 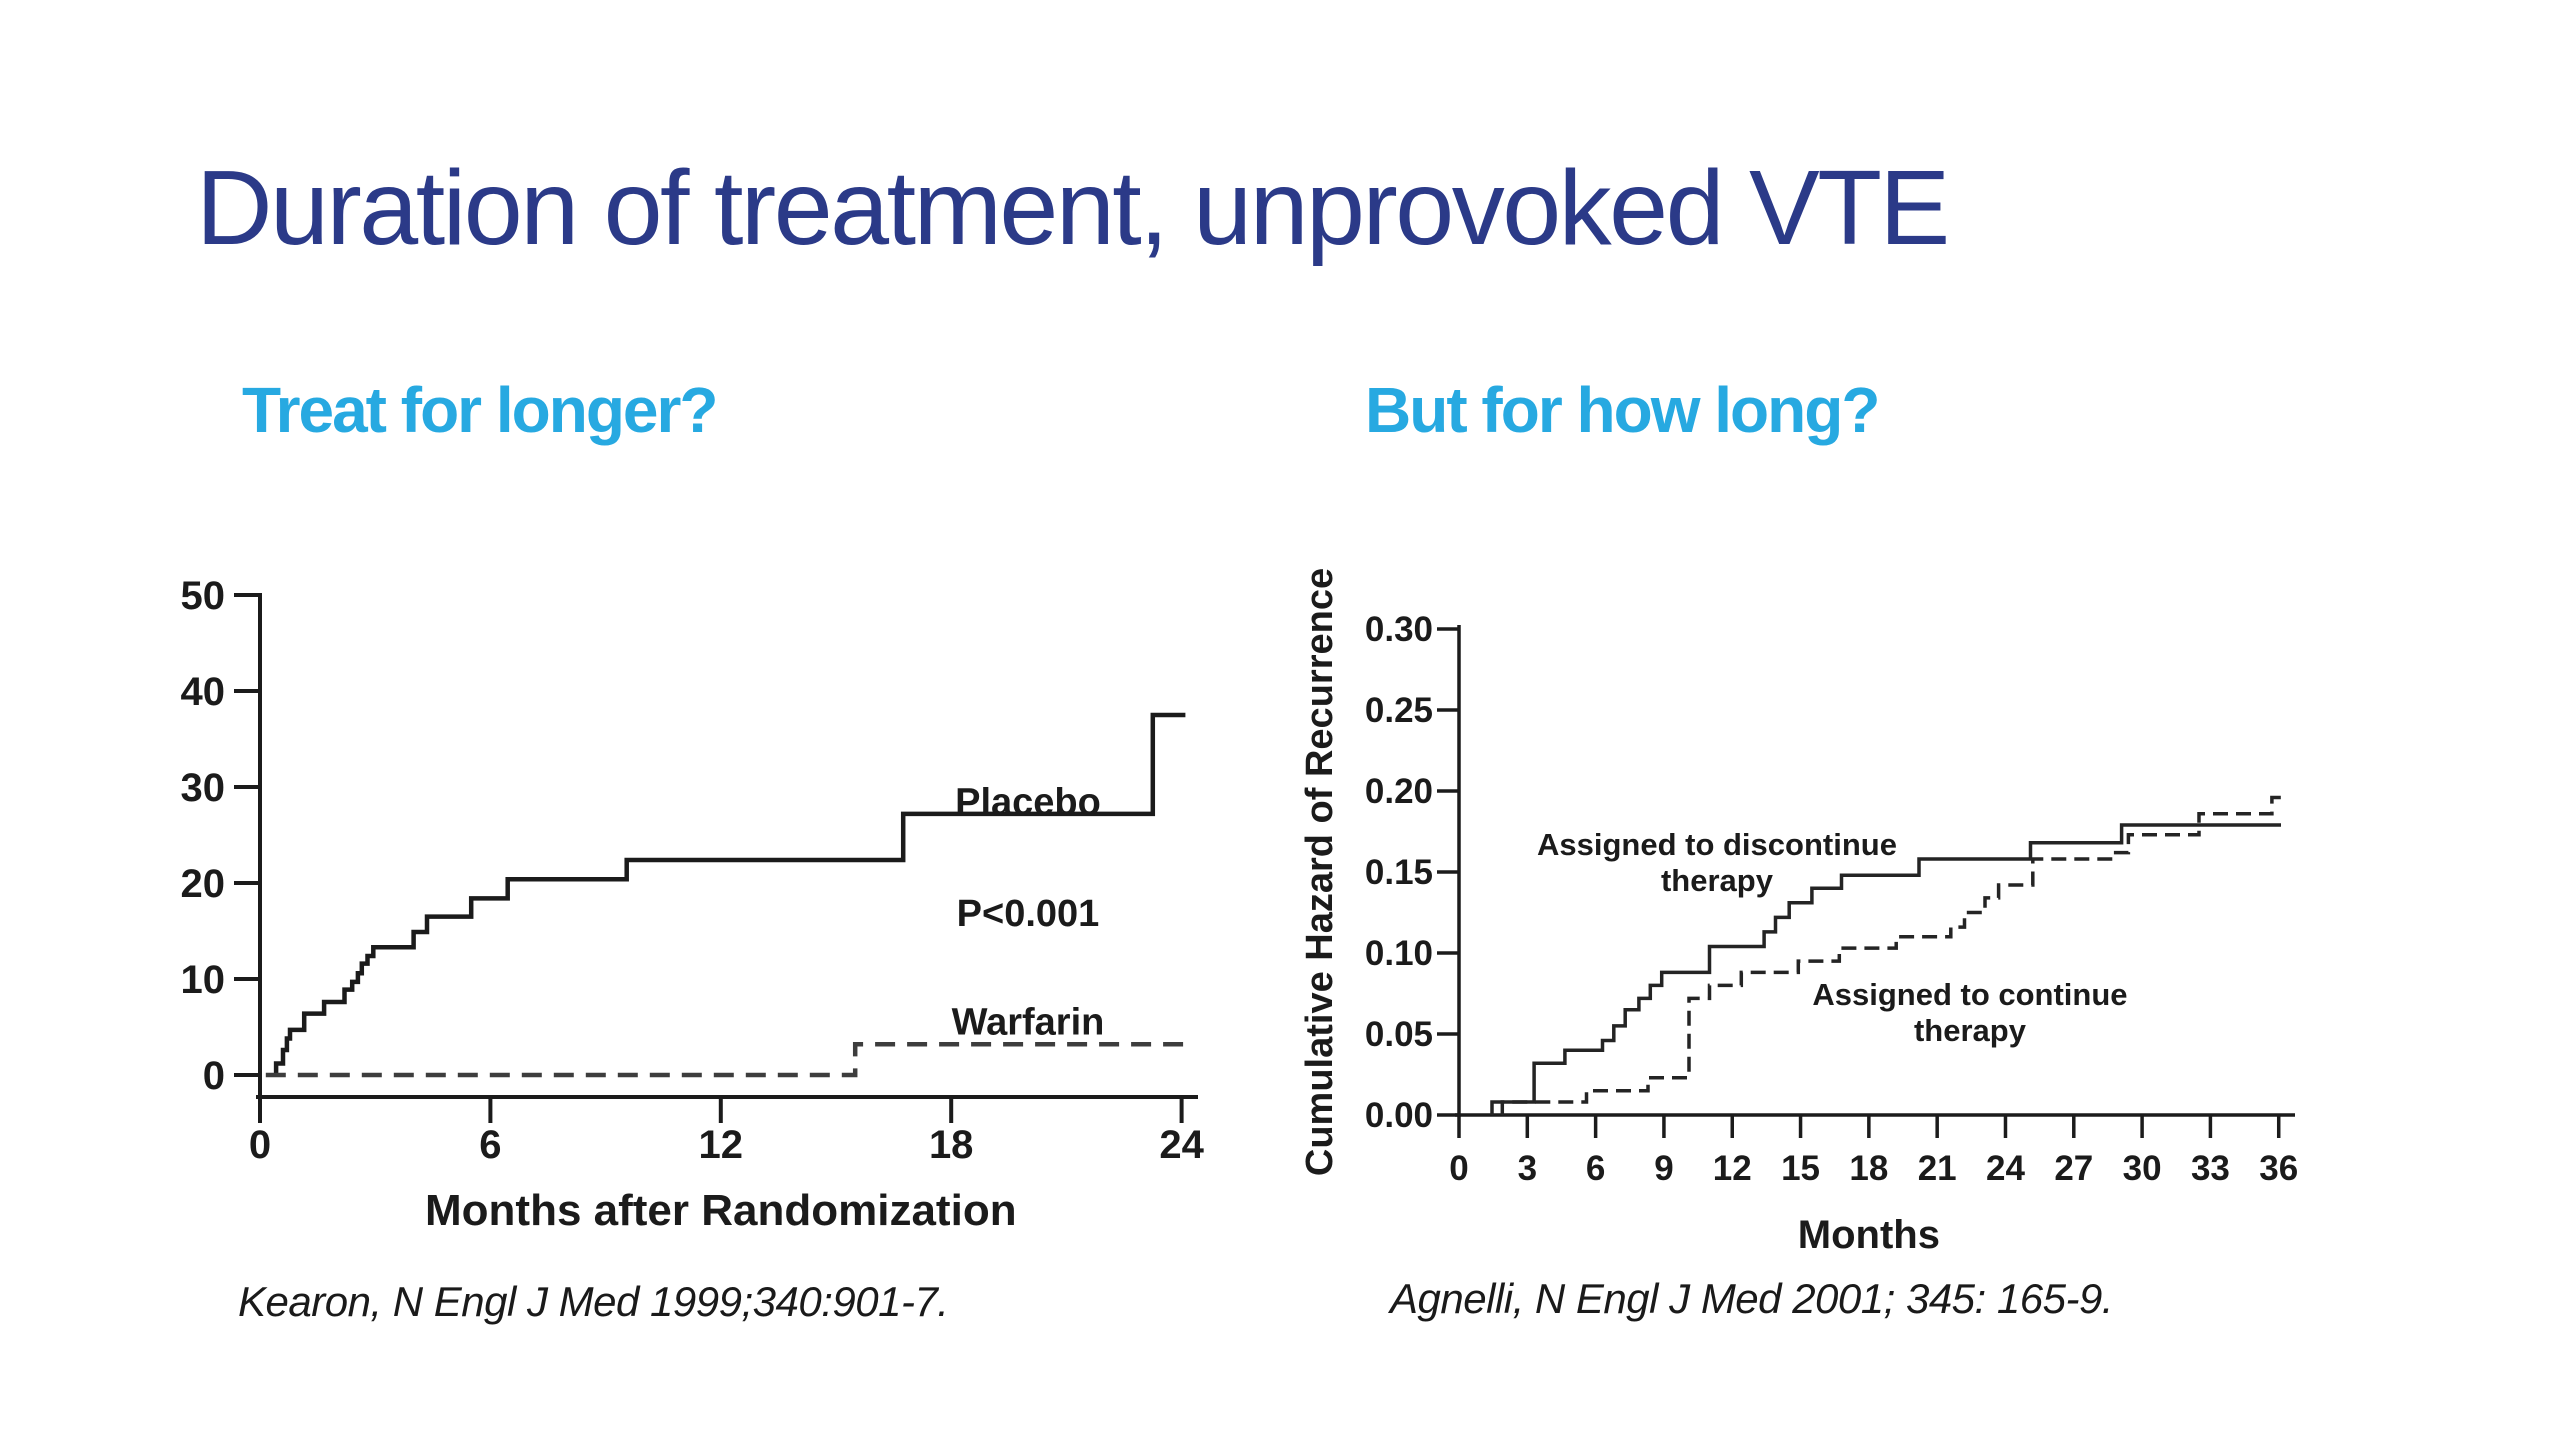 I want to click on series-assigned-to-discontinue-therapy, so click(x=1885, y=969).